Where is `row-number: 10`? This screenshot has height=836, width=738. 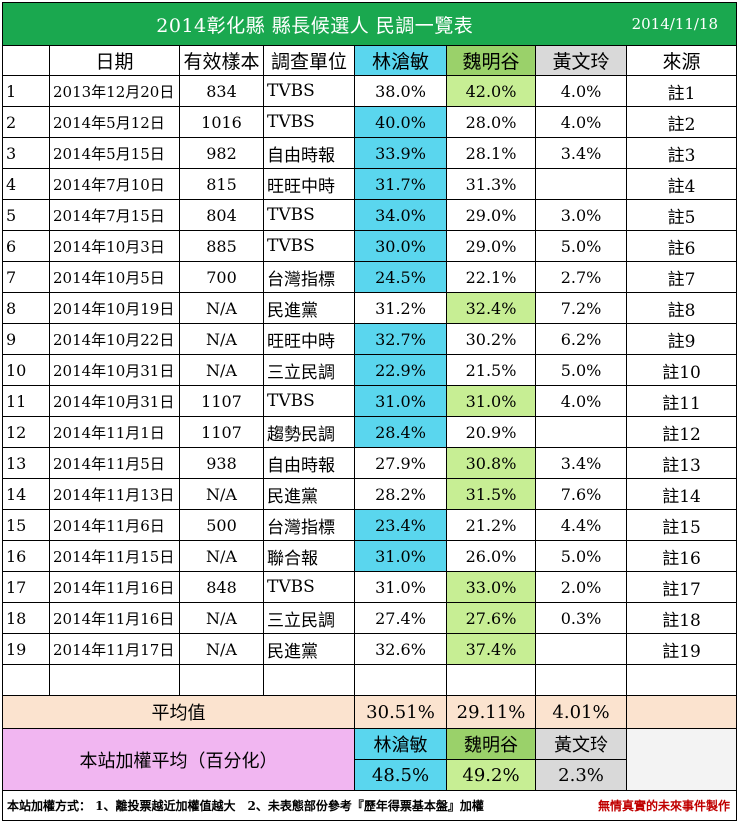 row-number: 10 is located at coordinates (26, 370).